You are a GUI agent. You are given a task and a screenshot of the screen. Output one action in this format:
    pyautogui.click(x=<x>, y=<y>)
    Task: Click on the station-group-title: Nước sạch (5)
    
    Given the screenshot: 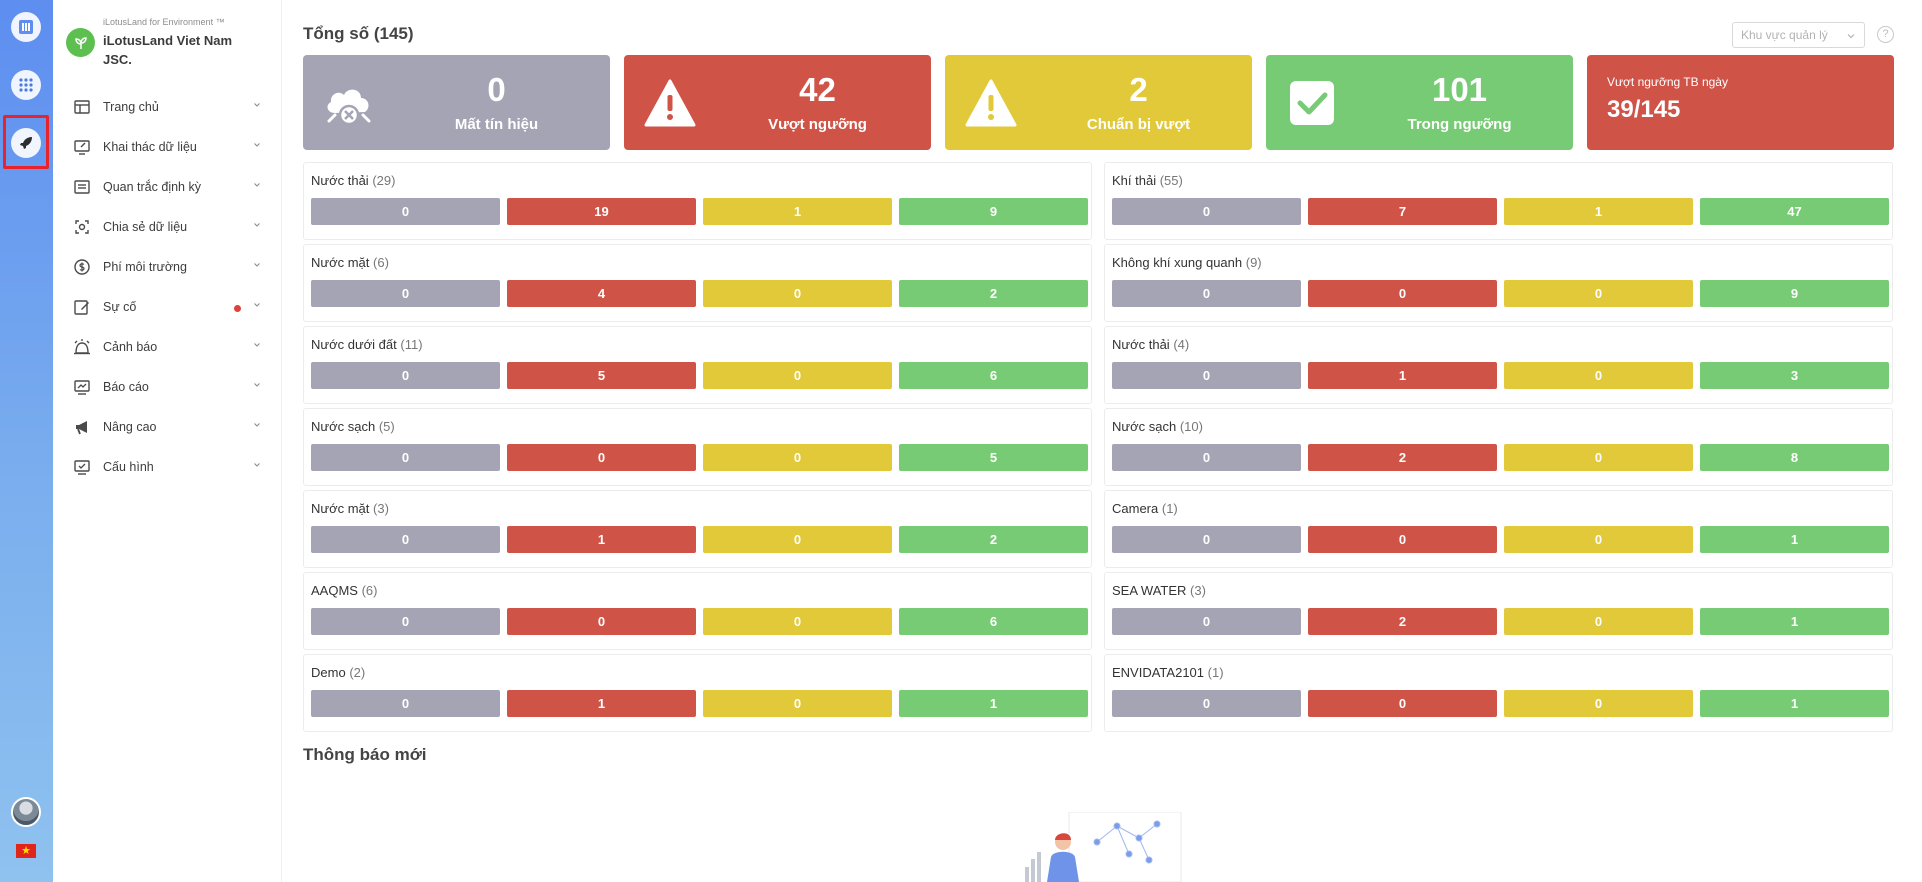 What is the action you would take?
    pyautogui.click(x=353, y=426)
    